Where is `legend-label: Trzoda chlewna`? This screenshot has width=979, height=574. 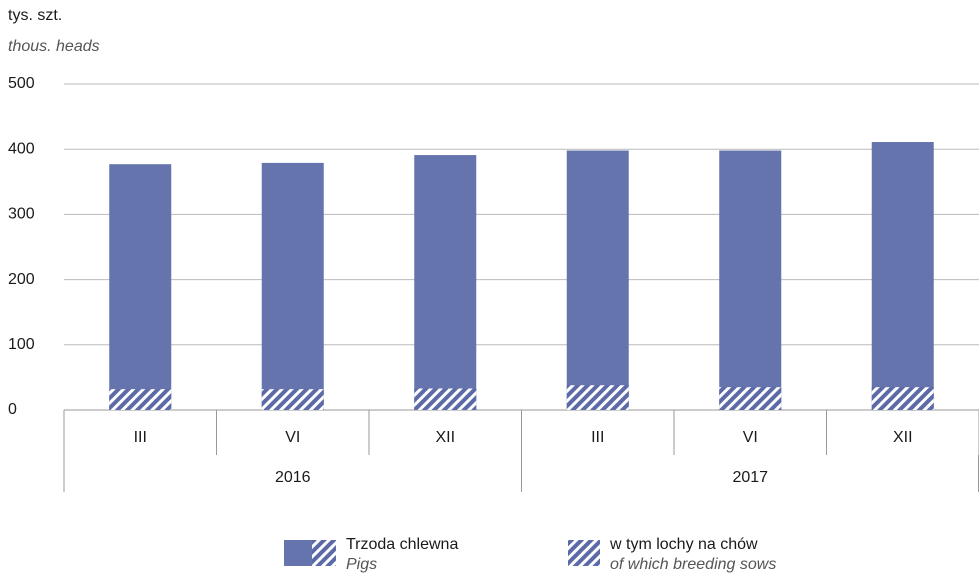
legend-label: Trzoda chlewna is located at coordinates (402, 544).